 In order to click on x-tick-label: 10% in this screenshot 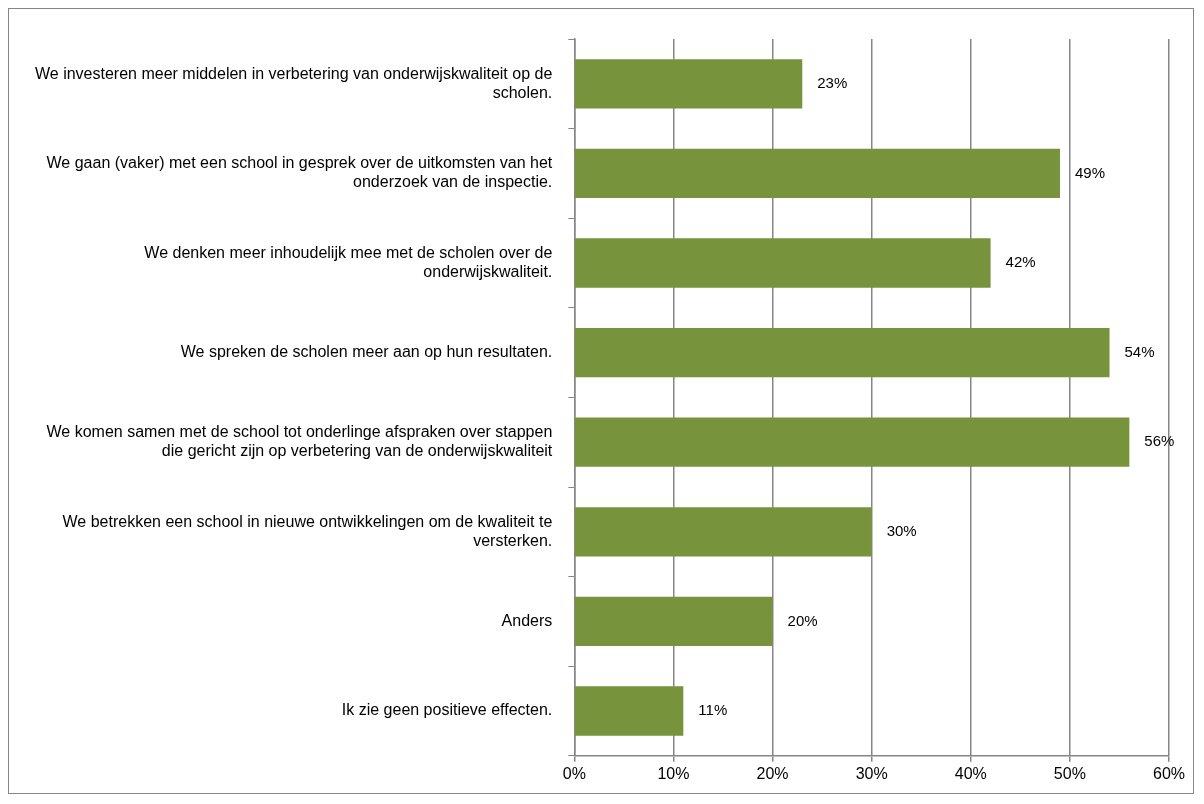, I will do `click(673, 773)`.